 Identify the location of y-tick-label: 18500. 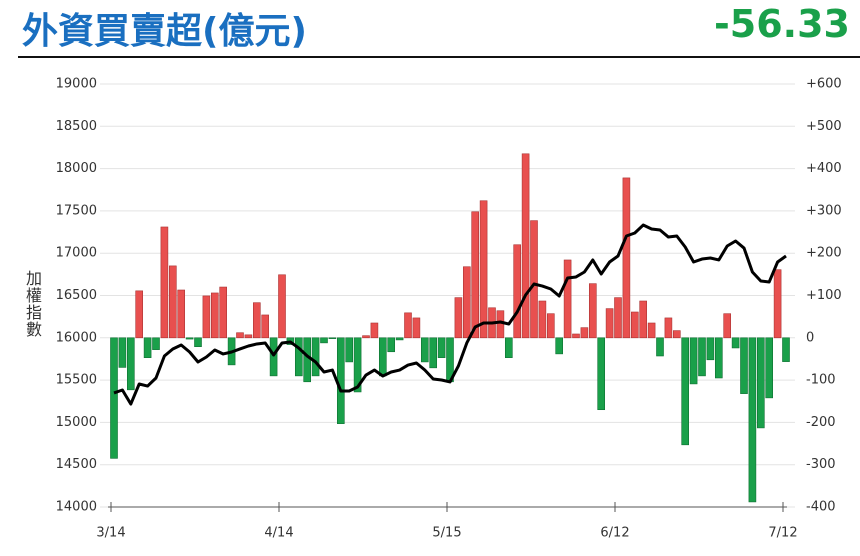
(76, 126).